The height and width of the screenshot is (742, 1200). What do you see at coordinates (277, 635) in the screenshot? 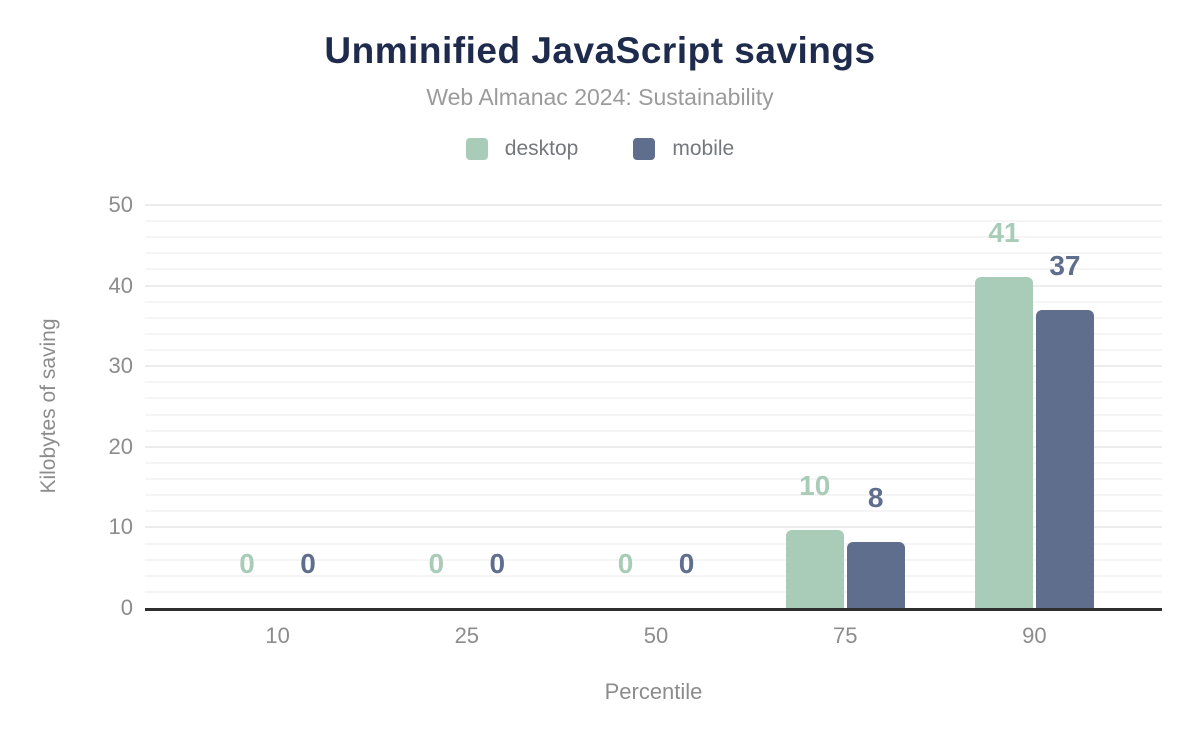
I see `x-tick-10: 10` at bounding box center [277, 635].